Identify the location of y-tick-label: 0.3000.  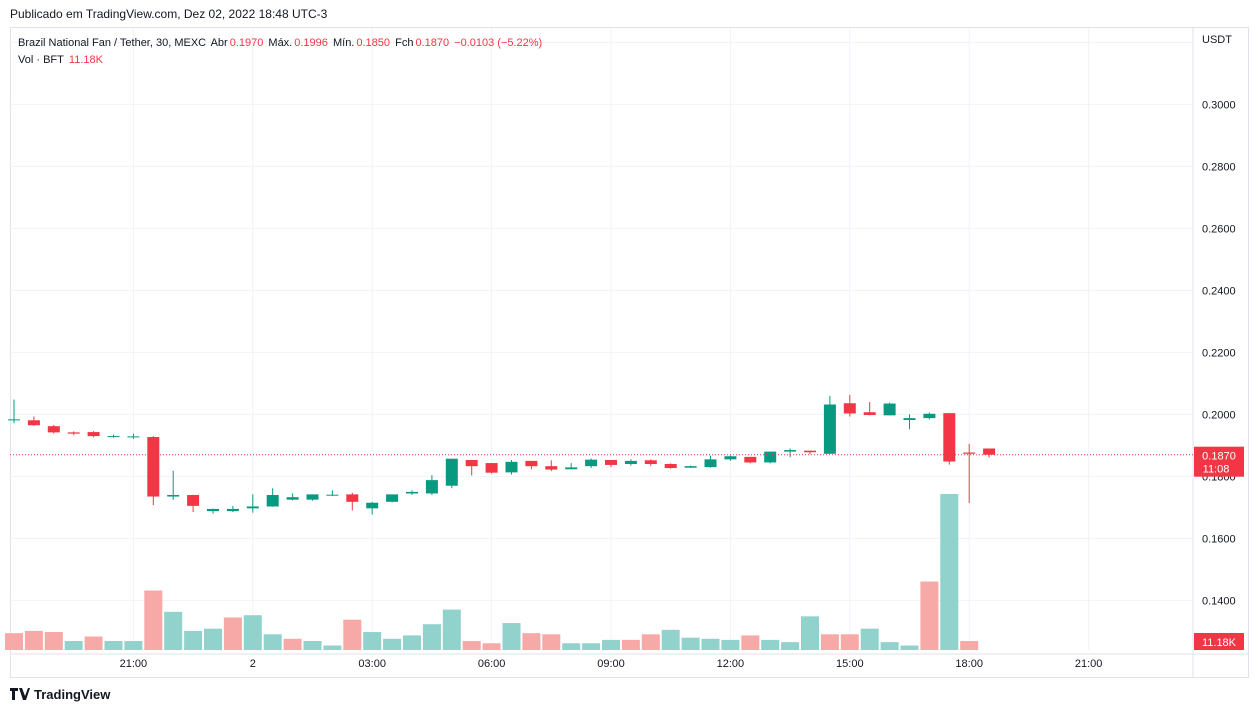
(1219, 105).